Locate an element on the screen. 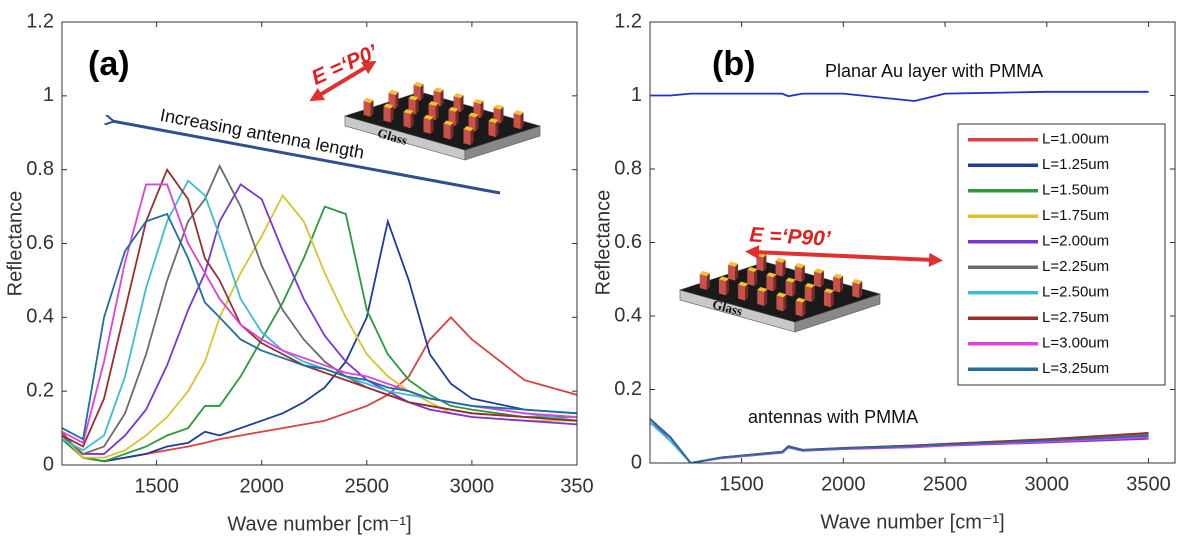 The image size is (1204, 544). legend-label: L=1.50um is located at coordinates (1075, 190).